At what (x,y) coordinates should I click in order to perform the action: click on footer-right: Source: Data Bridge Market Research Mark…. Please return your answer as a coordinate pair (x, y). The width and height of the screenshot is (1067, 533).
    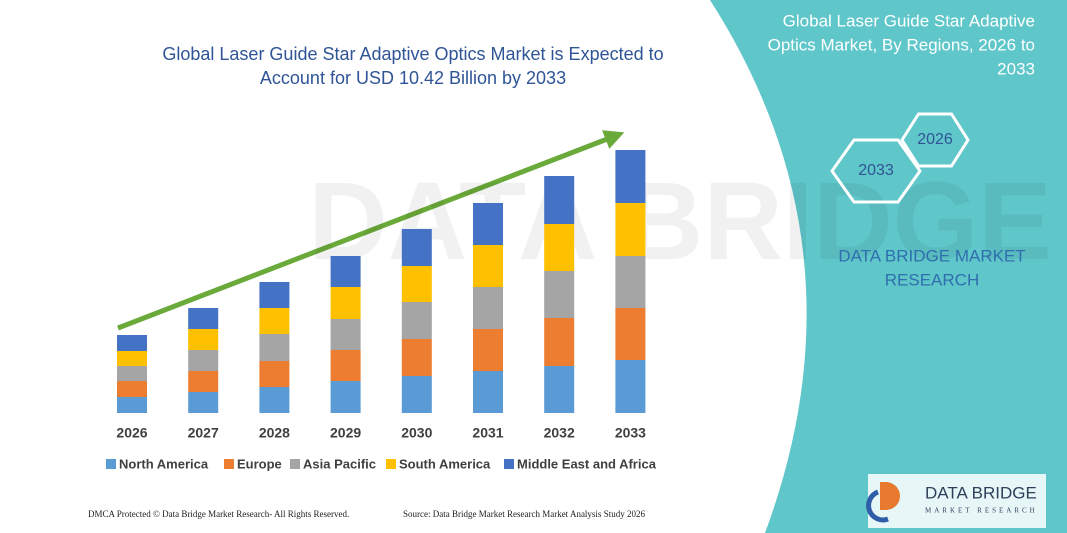
    Looking at the image, I should click on (524, 514).